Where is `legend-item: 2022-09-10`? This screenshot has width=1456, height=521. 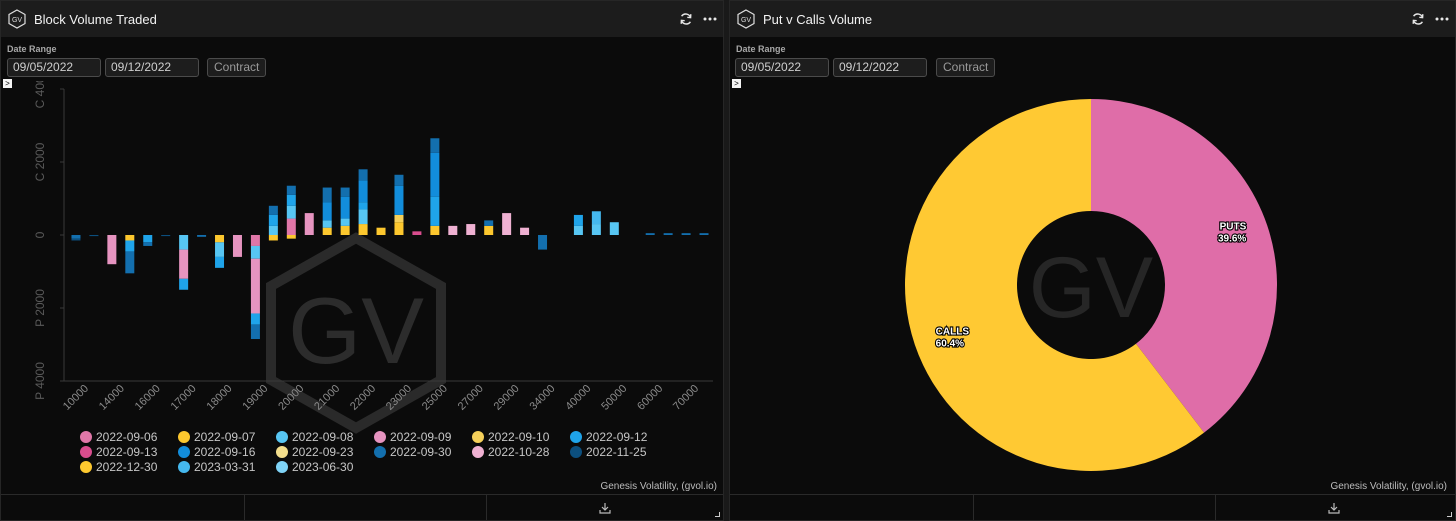 legend-item: 2022-09-10 is located at coordinates (511, 437).